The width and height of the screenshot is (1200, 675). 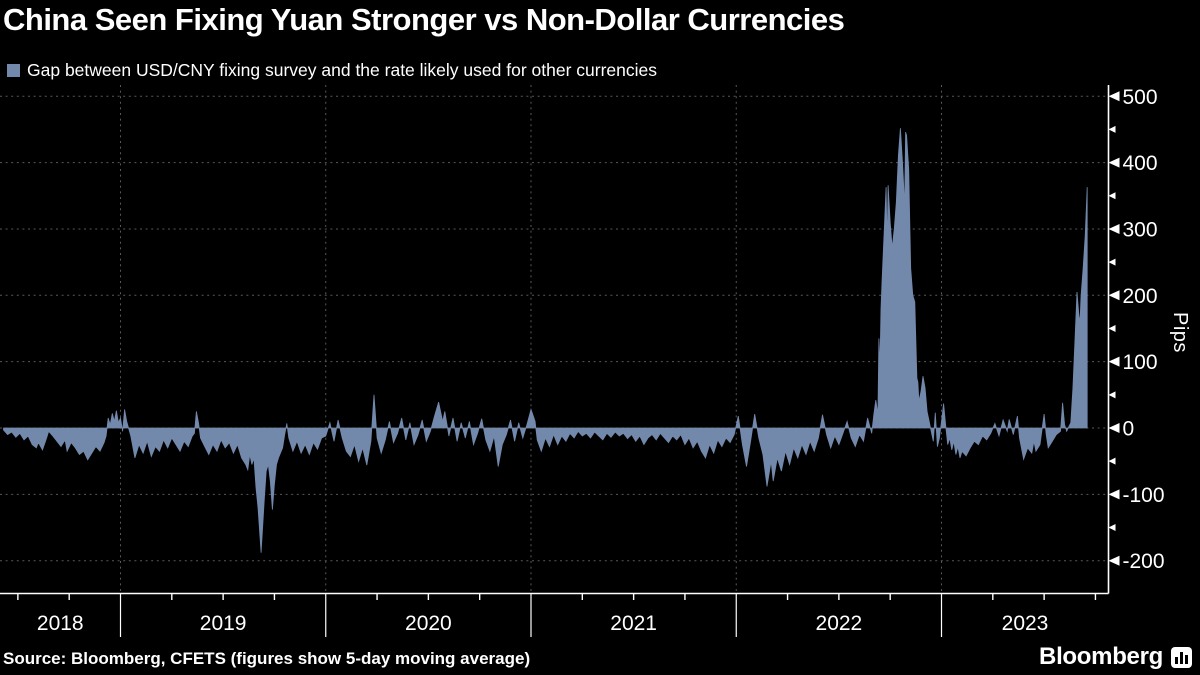 I want to click on y-tick-label: -100, so click(x=1144, y=495).